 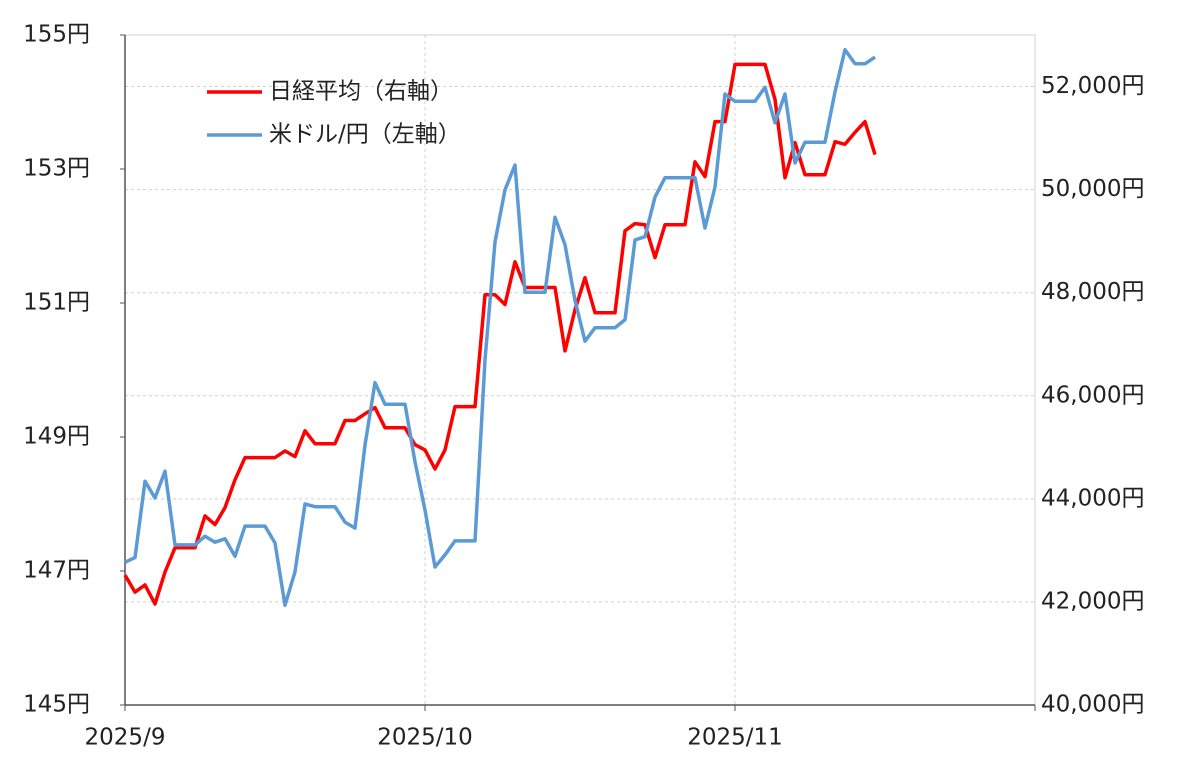 What do you see at coordinates (1092, 292) in the screenshot?
I see `y2-tick-label: 48,000円` at bounding box center [1092, 292].